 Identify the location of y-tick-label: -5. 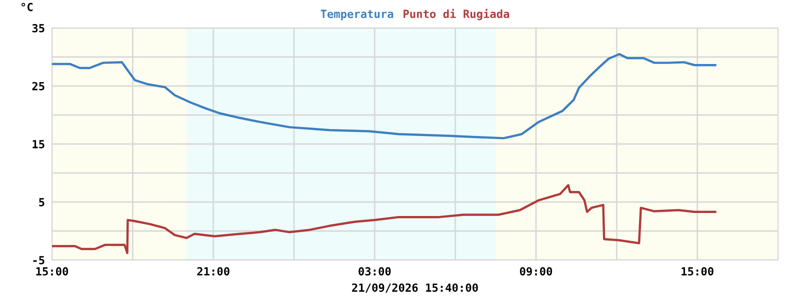
(38, 260).